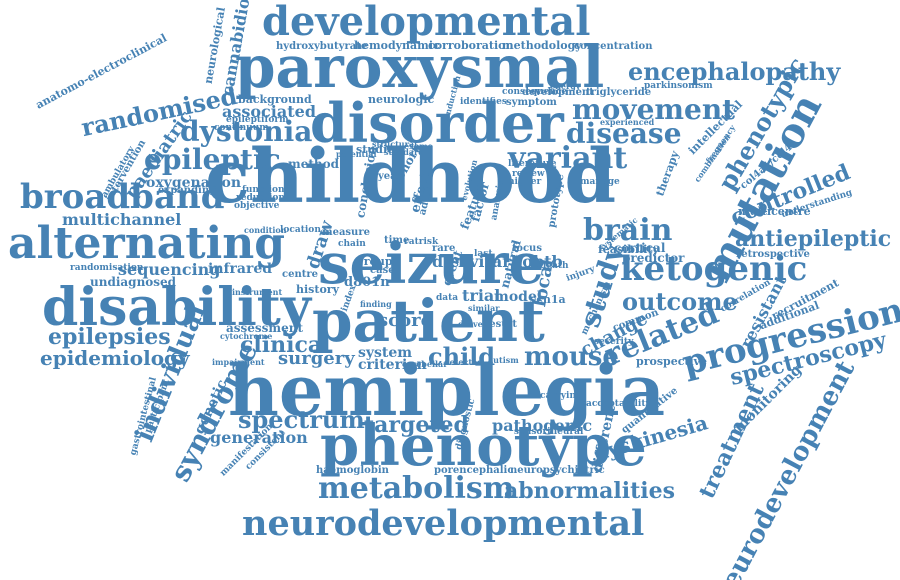 The width and height of the screenshot is (900, 580). I want to click on word-autism: autism, so click(503, 360).